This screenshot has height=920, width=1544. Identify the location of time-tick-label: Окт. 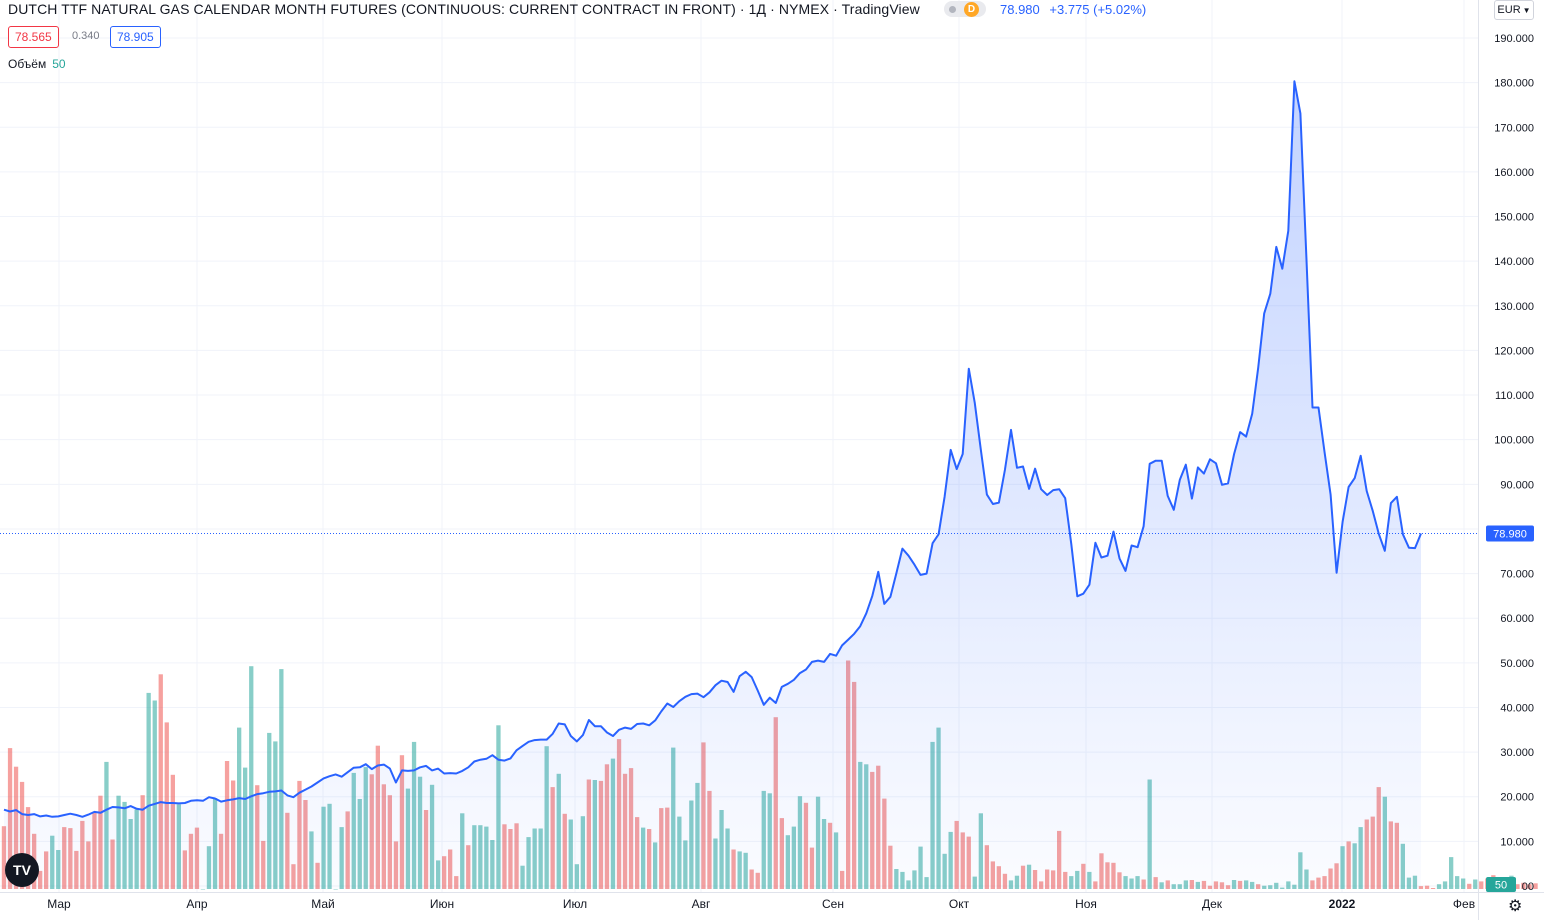
(959, 904).